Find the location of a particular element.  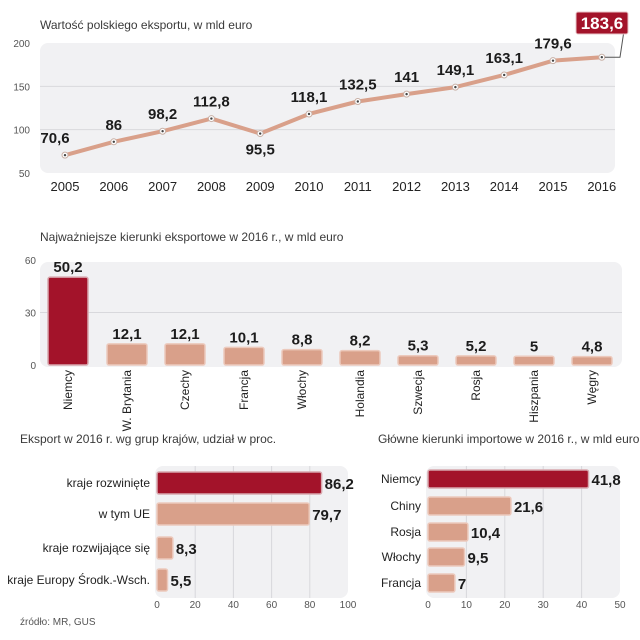

data-label: 10,4 is located at coordinates (486, 533).